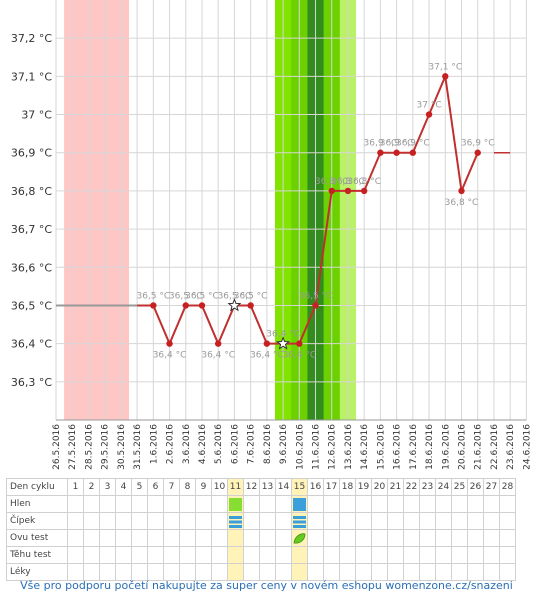 The image size is (533, 600). I want to click on day-cell: 11, so click(235, 487).